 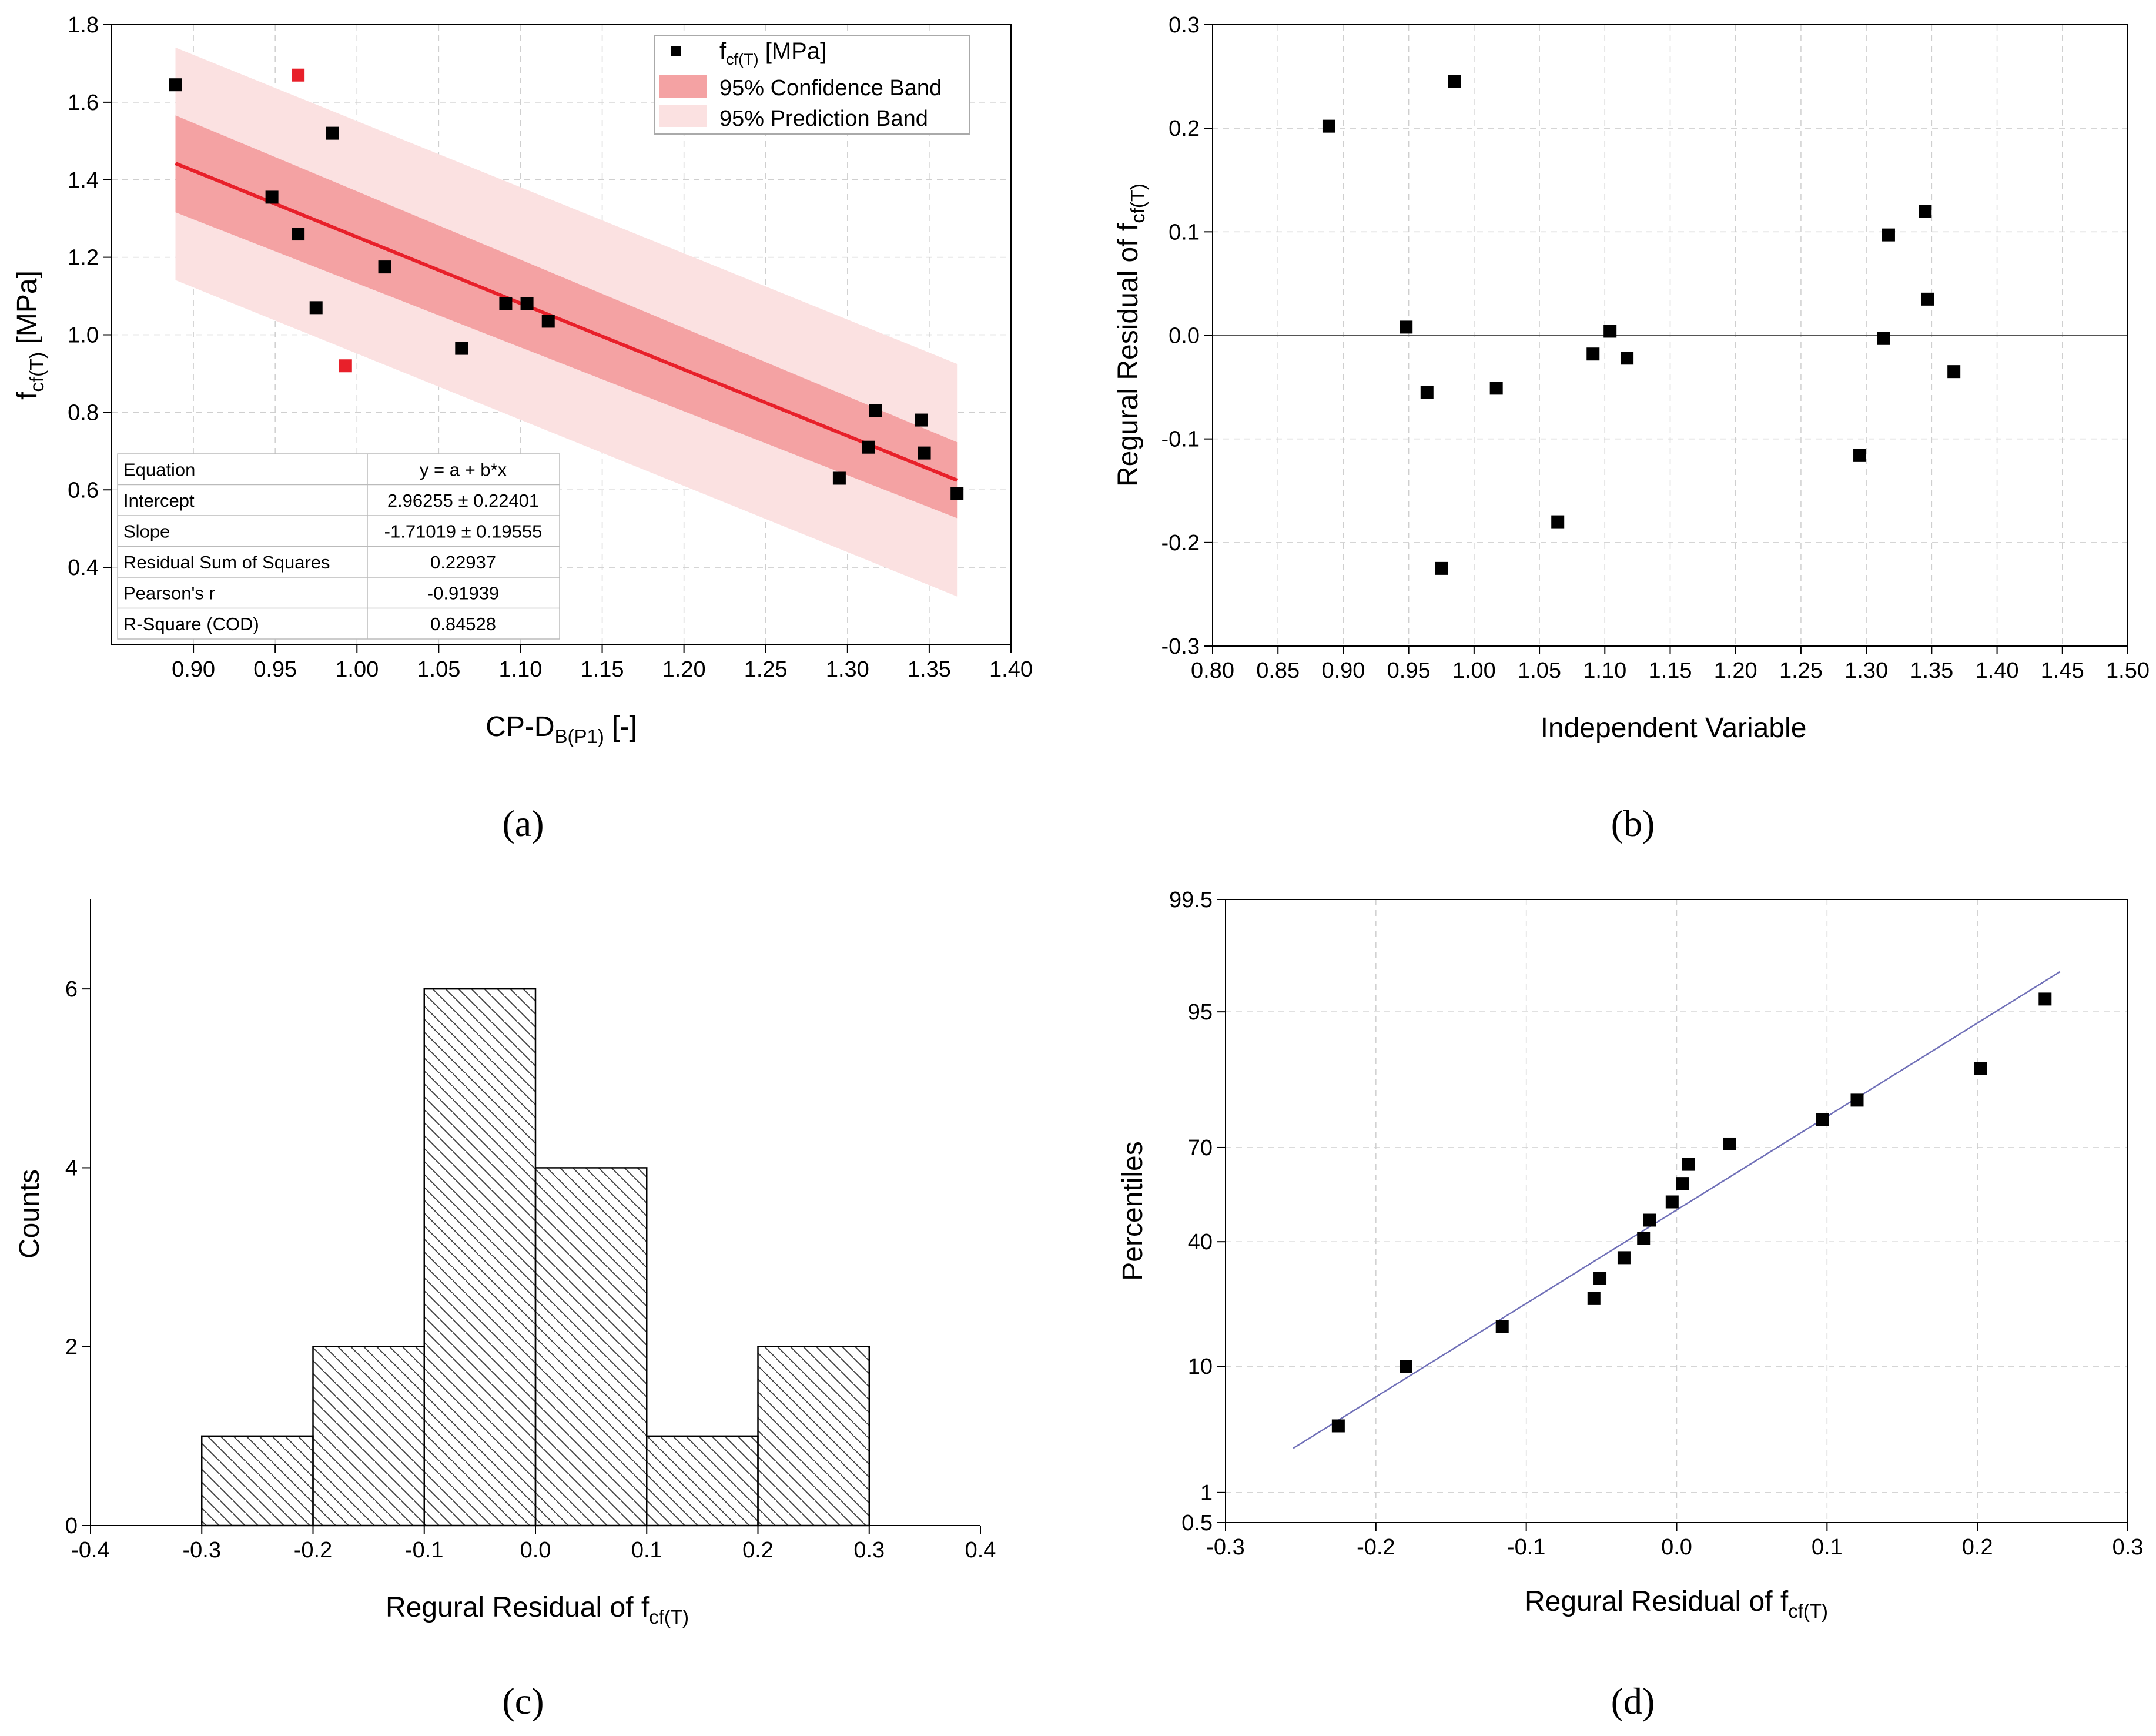 I want to click on y-tick-label: -0.1, so click(x=1180, y=439).